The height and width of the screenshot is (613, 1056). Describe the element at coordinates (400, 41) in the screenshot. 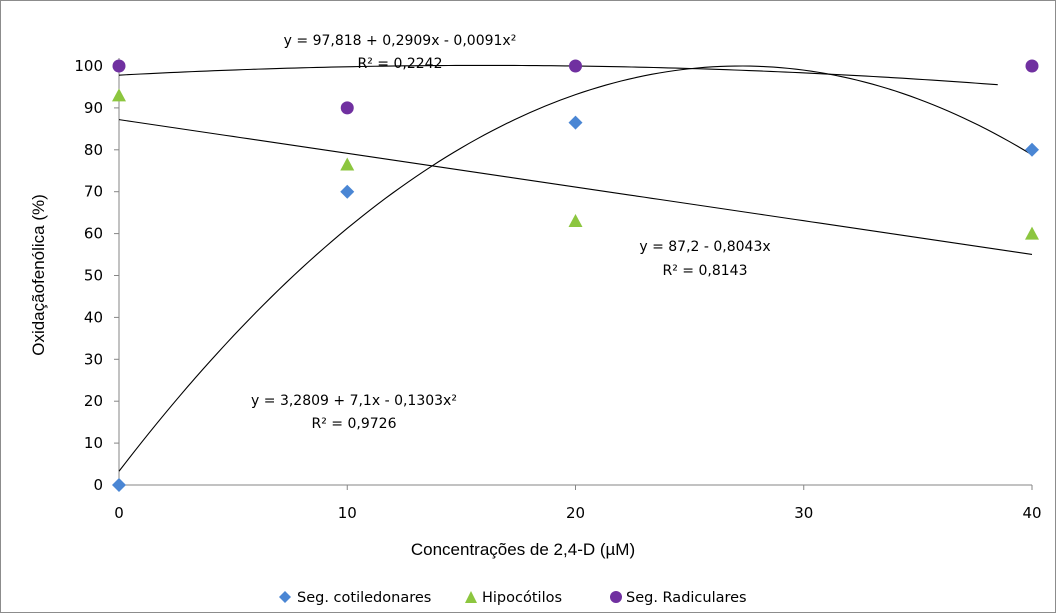

I see `trendline-1-equation: y = 97,818 + 0,2909x - 0,0091x²` at that location.